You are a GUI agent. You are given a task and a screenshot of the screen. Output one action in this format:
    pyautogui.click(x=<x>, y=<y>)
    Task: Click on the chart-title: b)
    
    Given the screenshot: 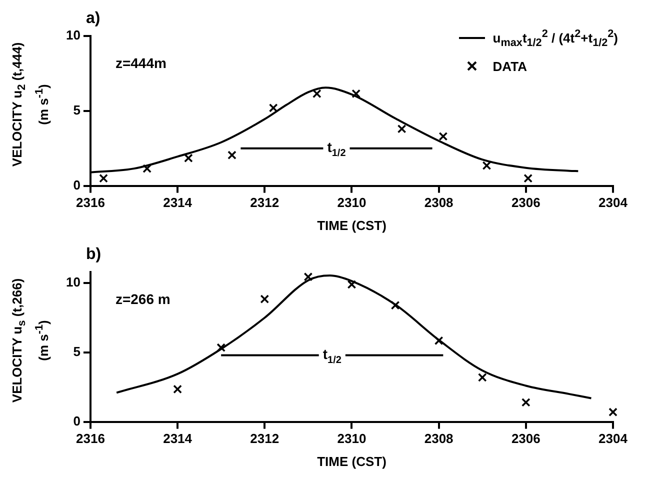 What is the action you would take?
    pyautogui.click(x=94, y=255)
    